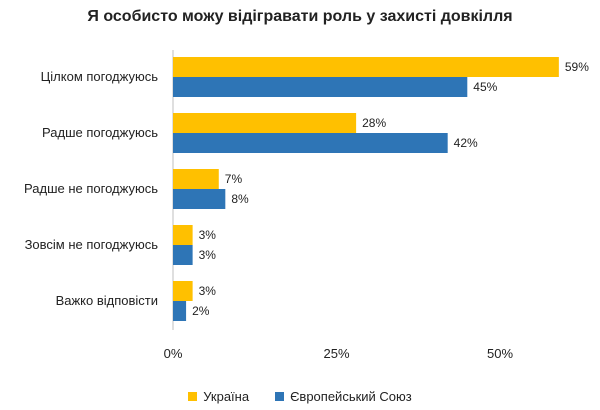 The height and width of the screenshot is (410, 600). Describe the element at coordinates (234, 179) in the screenshot. I see `data-label: 7%` at that location.